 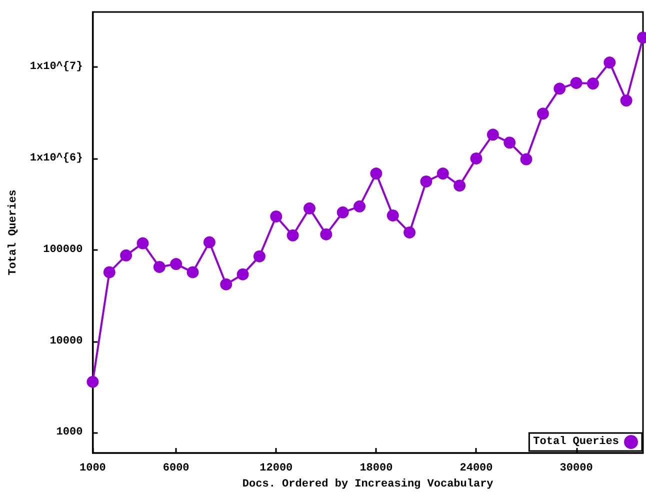 I want to click on x-tick-label: 30000, so click(x=576, y=468).